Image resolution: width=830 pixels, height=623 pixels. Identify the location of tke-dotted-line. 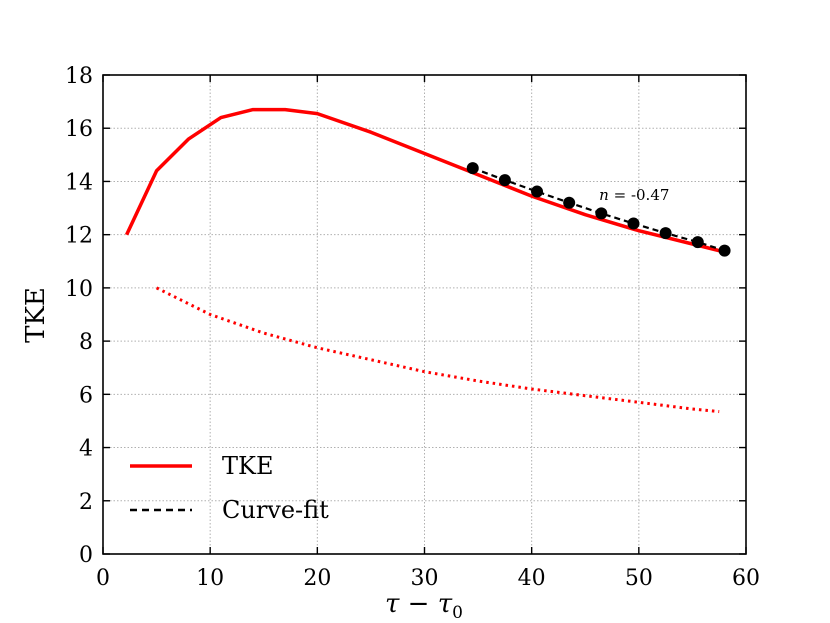
(437, 350).